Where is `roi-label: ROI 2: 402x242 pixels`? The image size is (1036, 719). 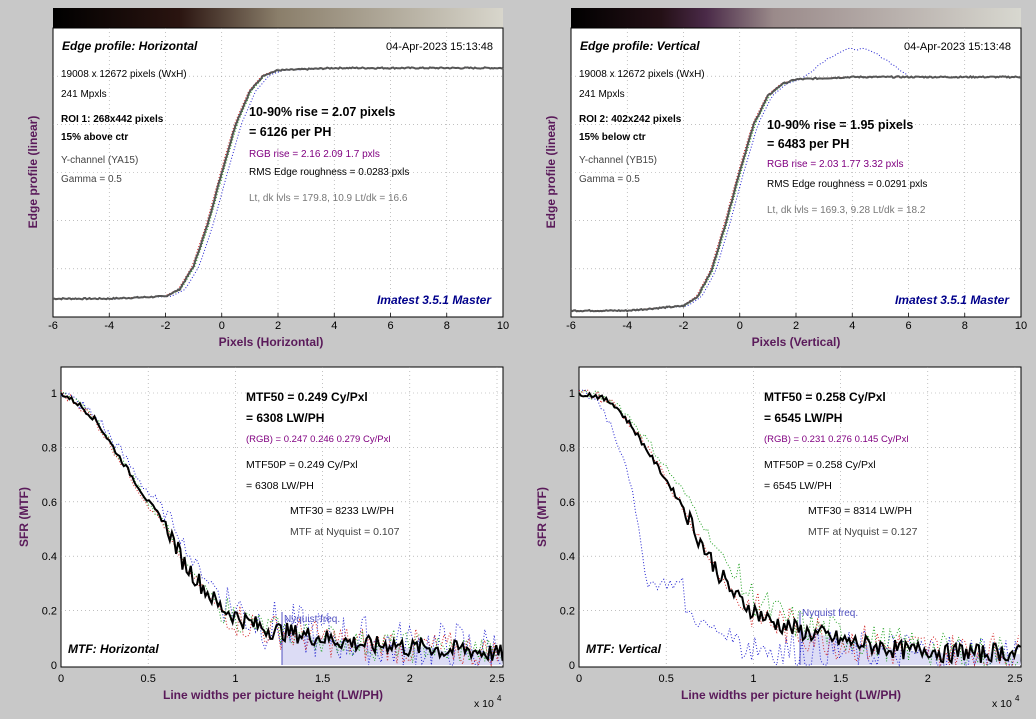 roi-label: ROI 2: 402x242 pixels is located at coordinates (630, 119).